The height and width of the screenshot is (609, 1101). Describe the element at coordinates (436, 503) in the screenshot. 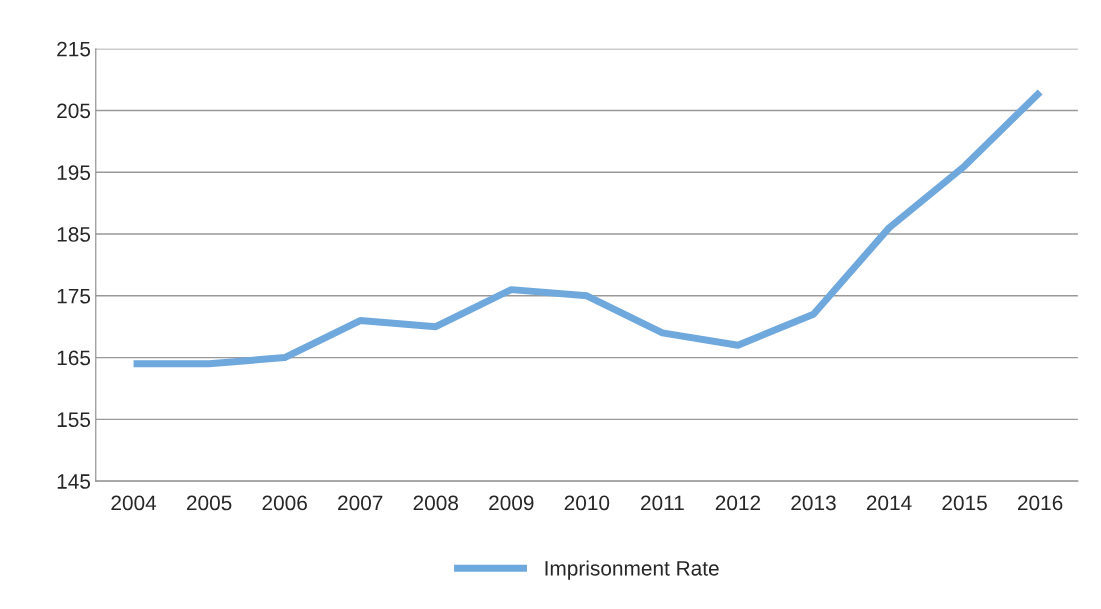

I see `x-tick-label: 2008` at that location.